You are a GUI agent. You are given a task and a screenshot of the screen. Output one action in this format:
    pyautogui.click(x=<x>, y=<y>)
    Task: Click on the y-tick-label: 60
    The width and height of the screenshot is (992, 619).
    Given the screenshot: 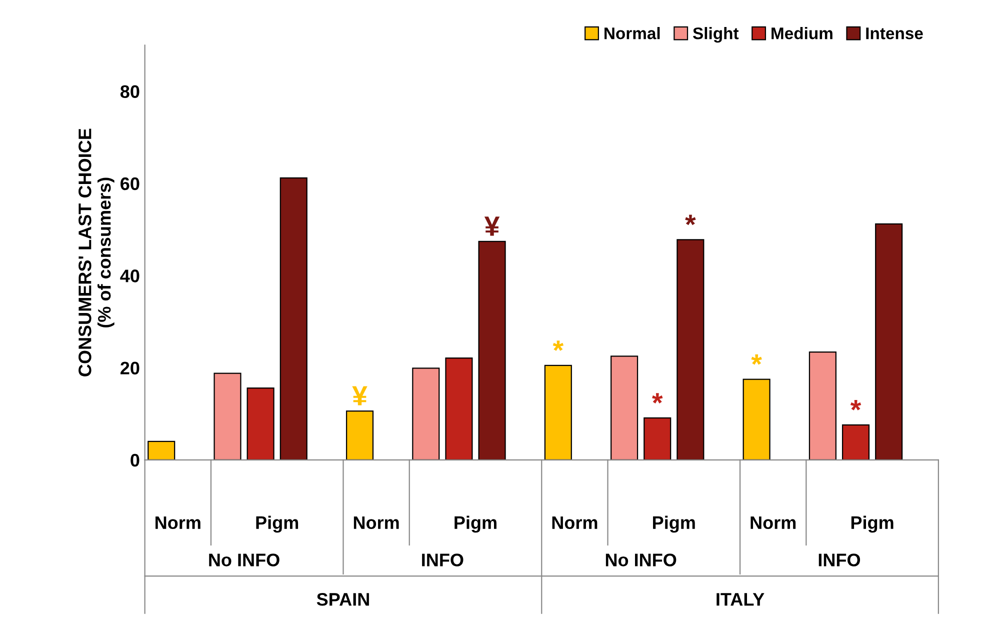 What is the action you would take?
    pyautogui.click(x=130, y=183)
    